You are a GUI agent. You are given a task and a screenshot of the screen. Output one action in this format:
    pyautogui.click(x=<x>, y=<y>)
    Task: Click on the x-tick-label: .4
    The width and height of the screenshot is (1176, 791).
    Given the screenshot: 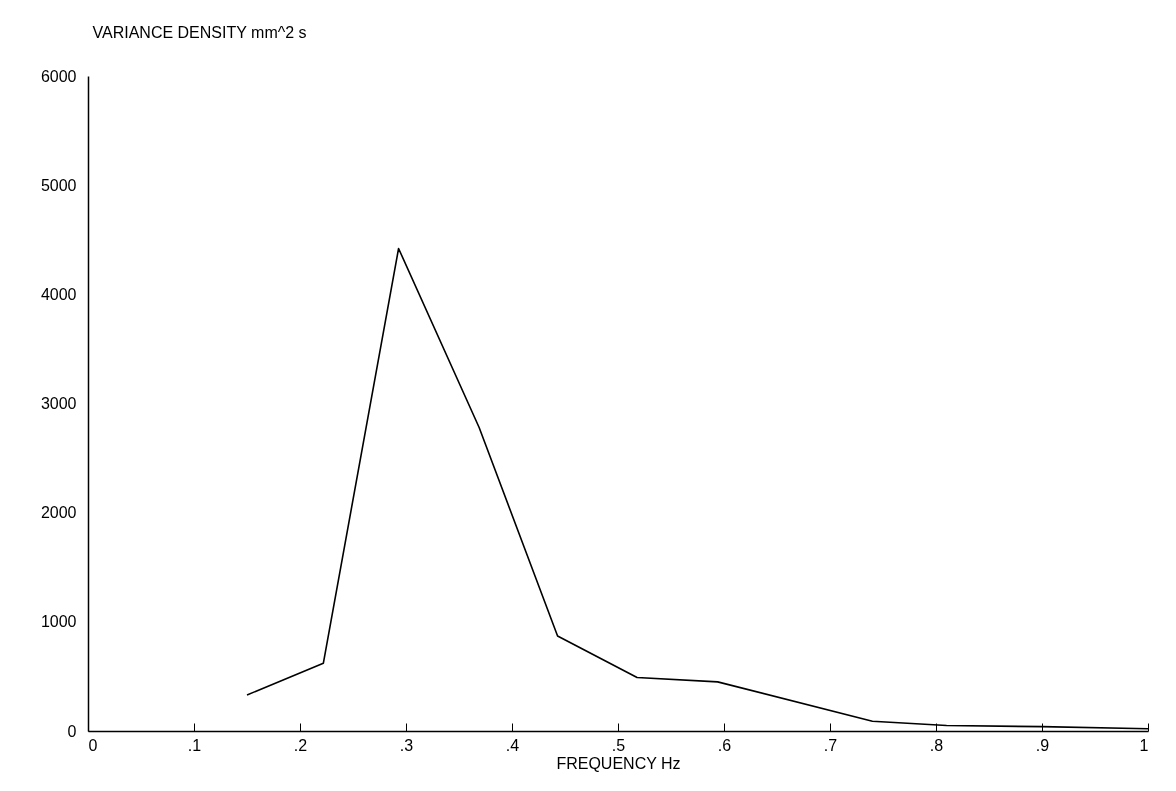 What is the action you would take?
    pyautogui.click(x=512, y=745)
    